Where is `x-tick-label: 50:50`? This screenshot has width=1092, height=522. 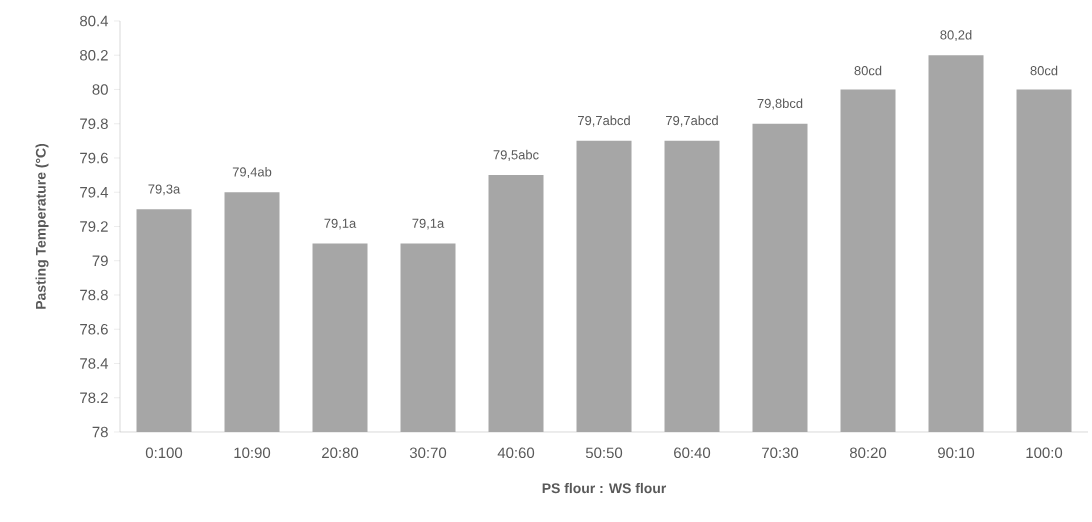 x-tick-label: 50:50 is located at coordinates (604, 453).